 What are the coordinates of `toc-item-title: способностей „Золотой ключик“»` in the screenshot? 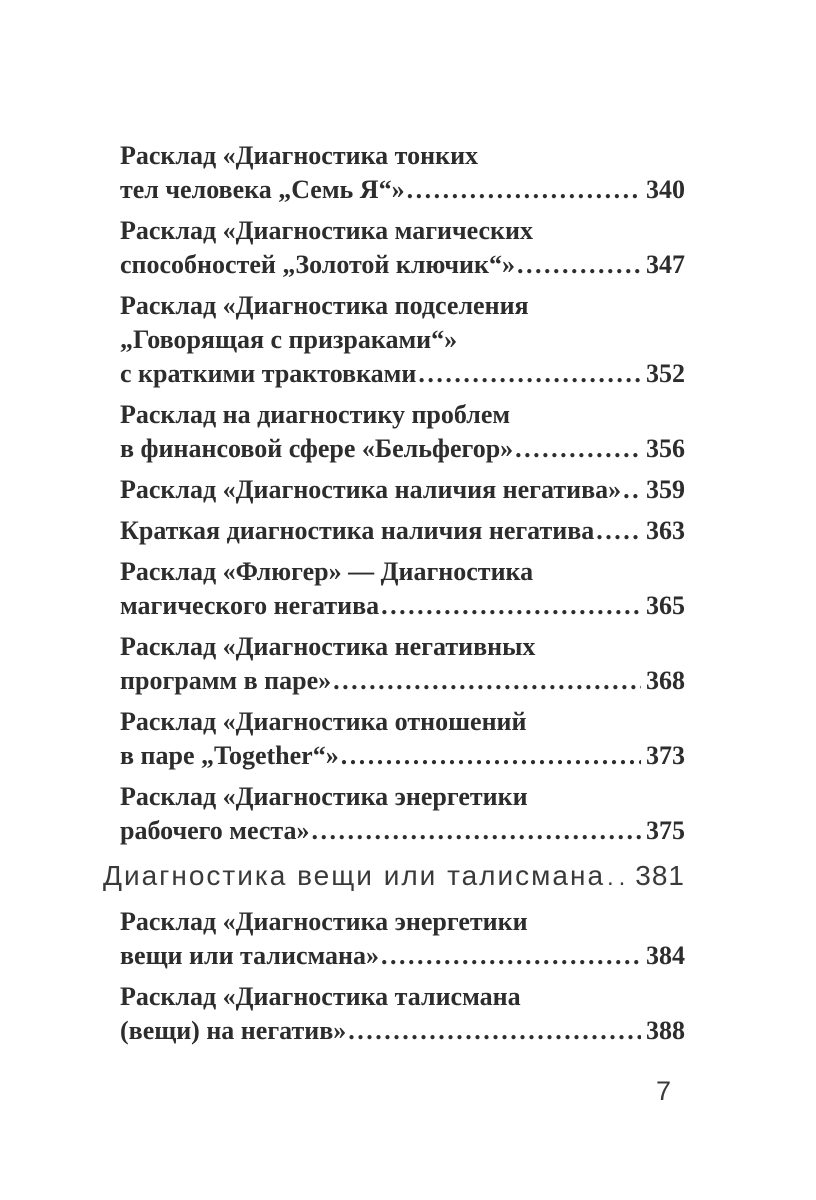 It's located at (317, 264).